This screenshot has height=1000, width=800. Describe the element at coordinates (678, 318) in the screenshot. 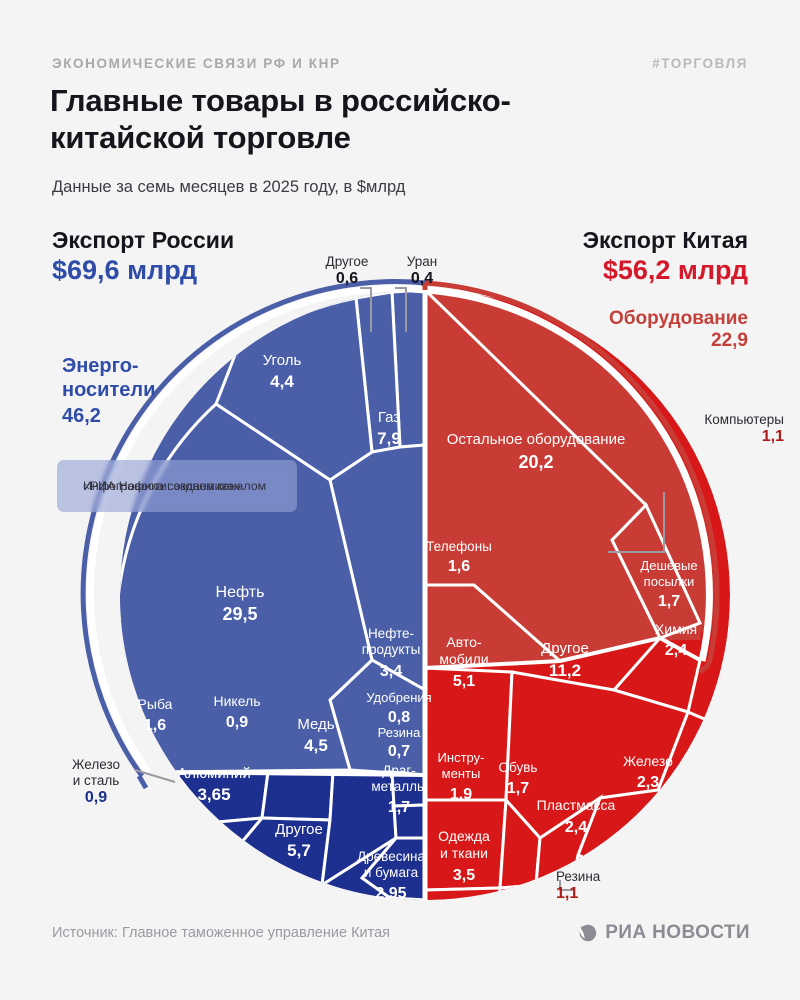

I see `china-equipment-group-name: Оборудование` at that location.